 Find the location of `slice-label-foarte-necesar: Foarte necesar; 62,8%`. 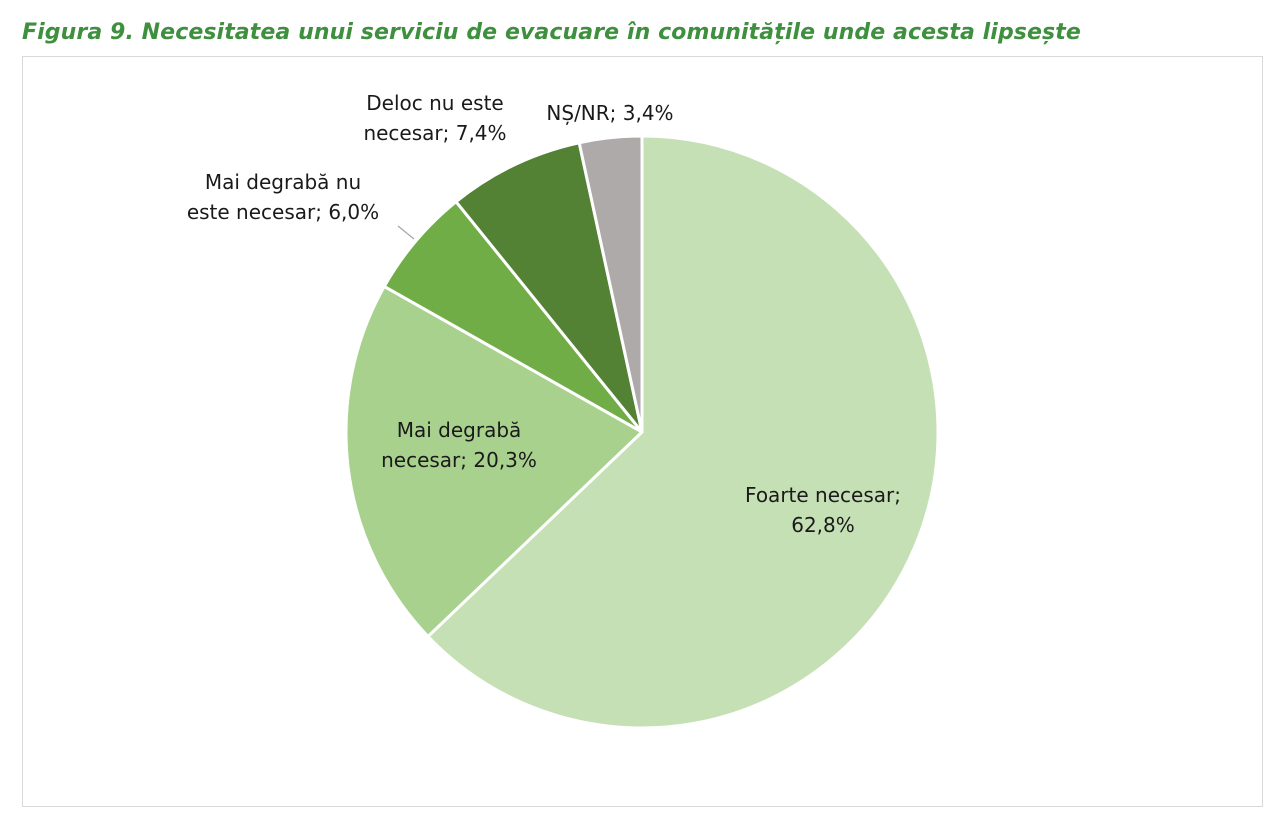

slice-label-foarte-necesar: Foarte necesar; 62,8% is located at coordinates (823, 510).